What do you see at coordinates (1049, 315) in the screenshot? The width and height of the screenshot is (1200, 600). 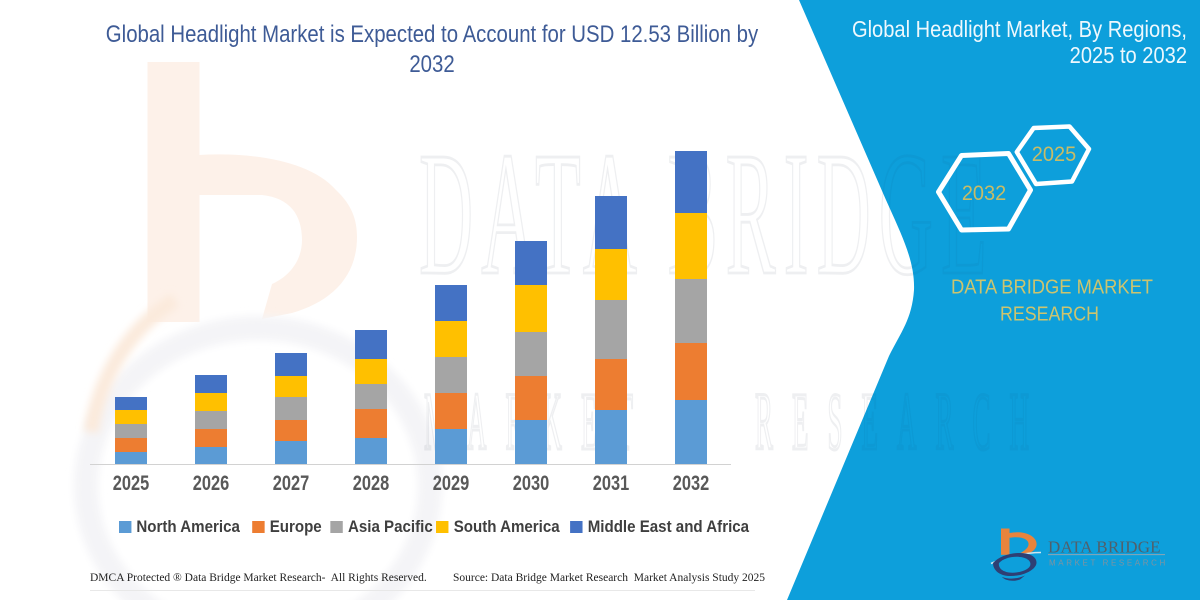 I see `svg-text: RESEARCH` at bounding box center [1049, 315].